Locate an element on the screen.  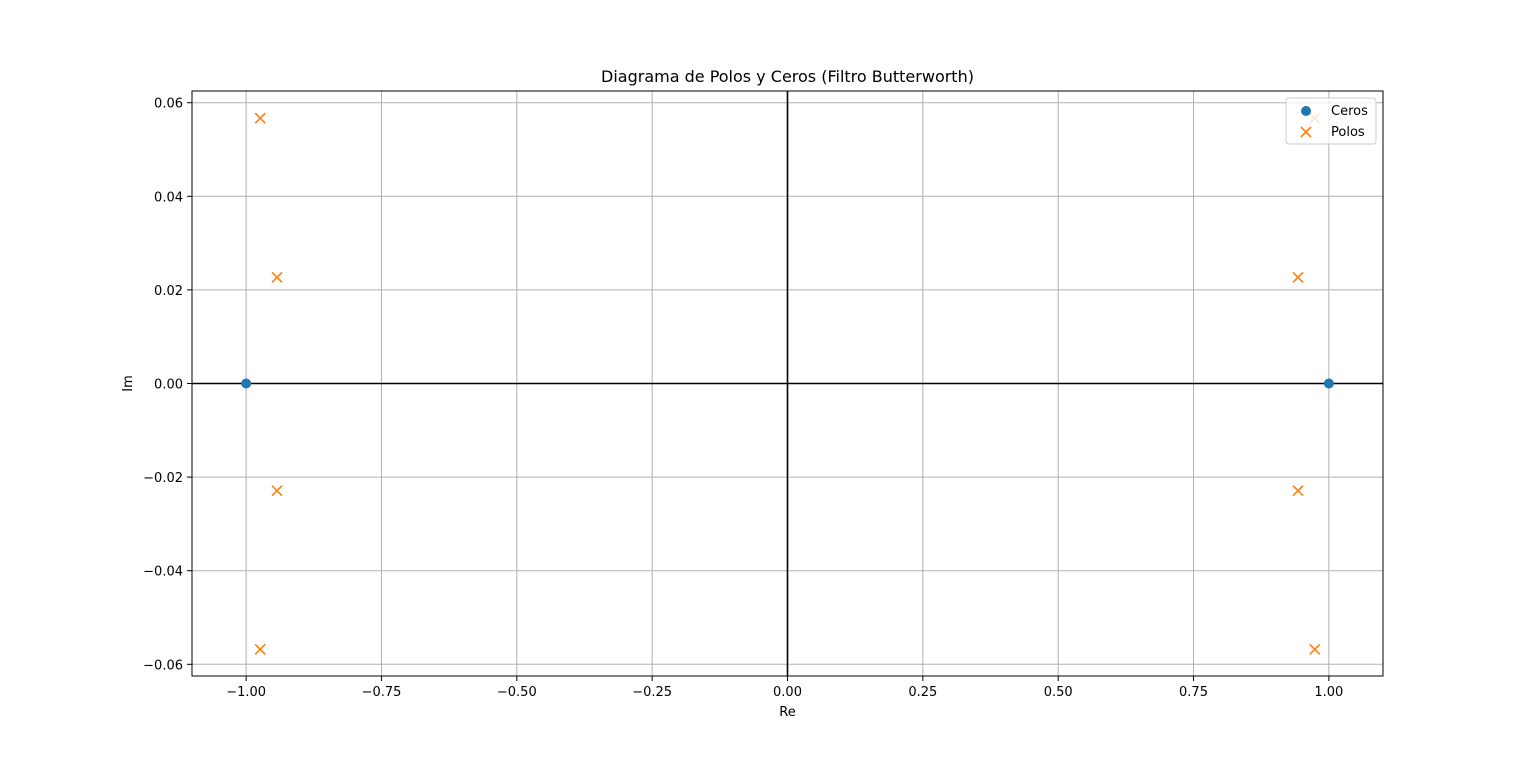
legend: Ceros Polos is located at coordinates (1331, 121).